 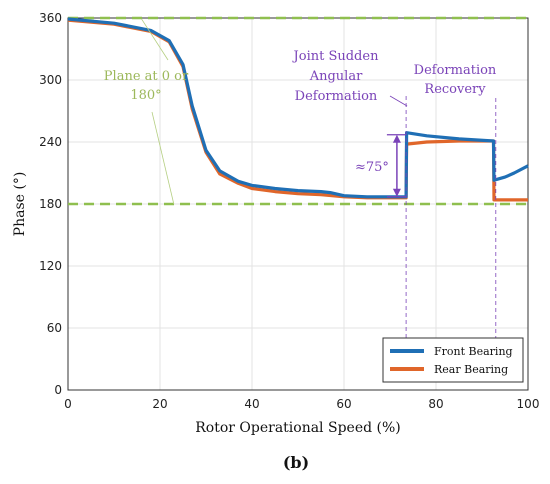 I want to click on delta-arrow-head-bottom, so click(x=396, y=192).